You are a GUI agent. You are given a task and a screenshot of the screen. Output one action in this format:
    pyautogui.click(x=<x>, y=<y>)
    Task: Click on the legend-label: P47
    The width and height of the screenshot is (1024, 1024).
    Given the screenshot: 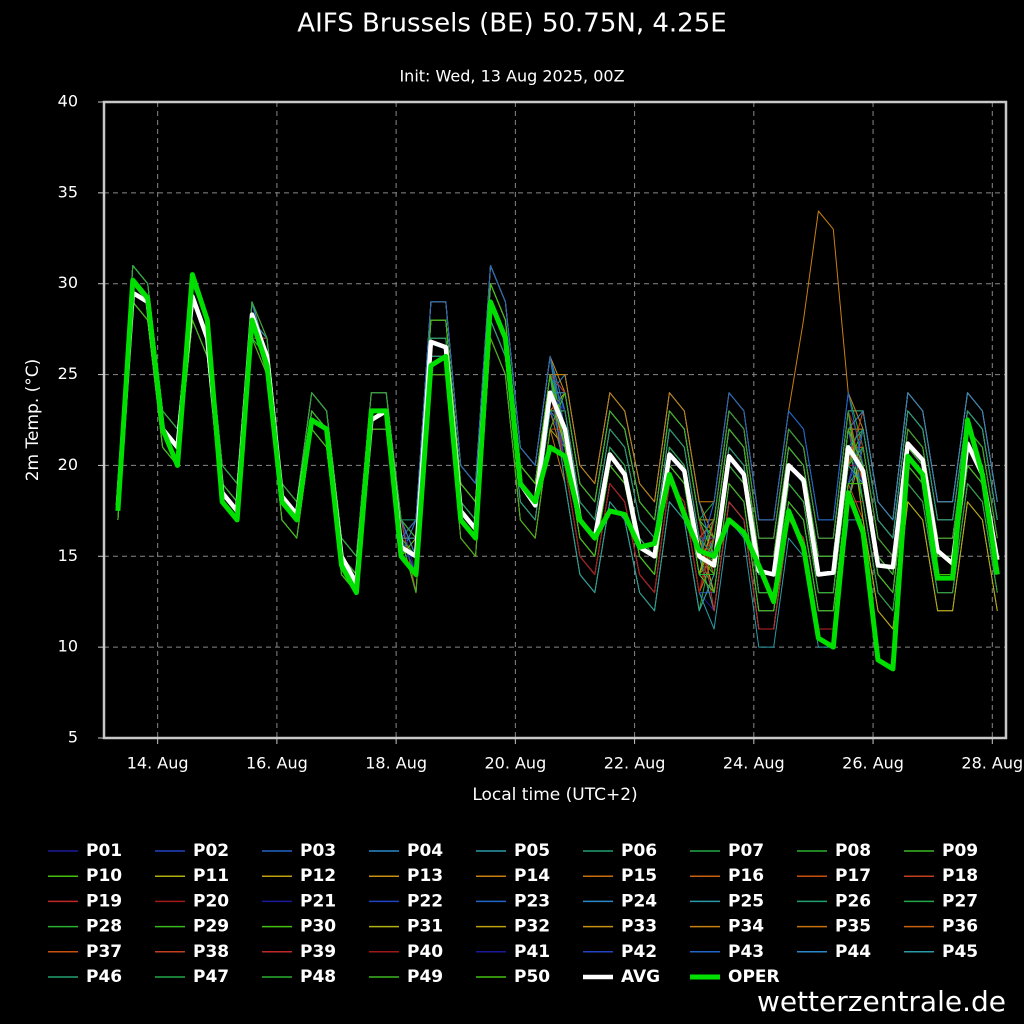 What is the action you would take?
    pyautogui.click(x=211, y=977)
    